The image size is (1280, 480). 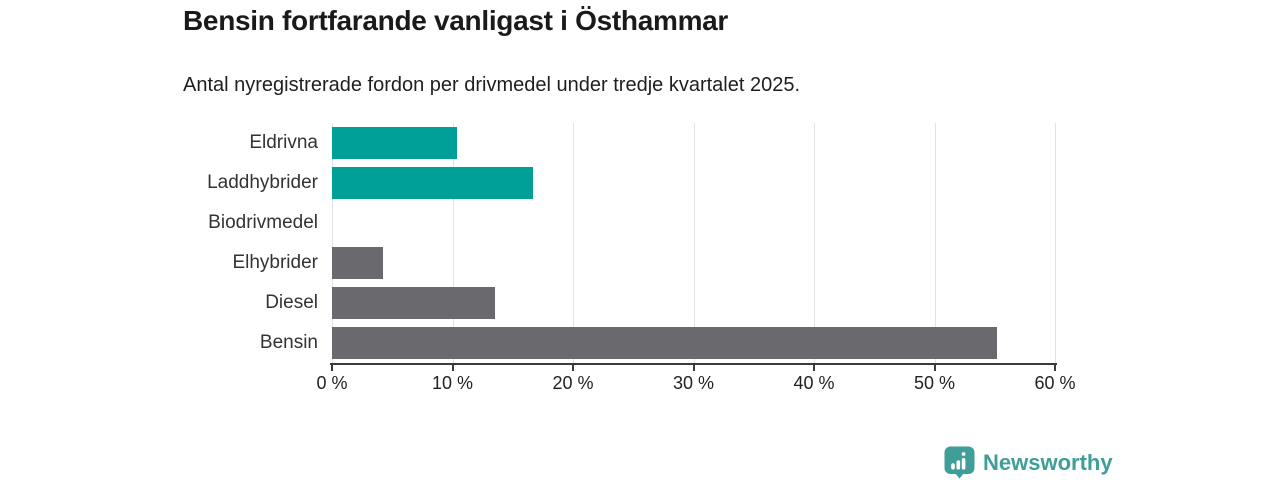 What do you see at coordinates (452, 383) in the screenshot?
I see `x-tick-label: 10 %` at bounding box center [452, 383].